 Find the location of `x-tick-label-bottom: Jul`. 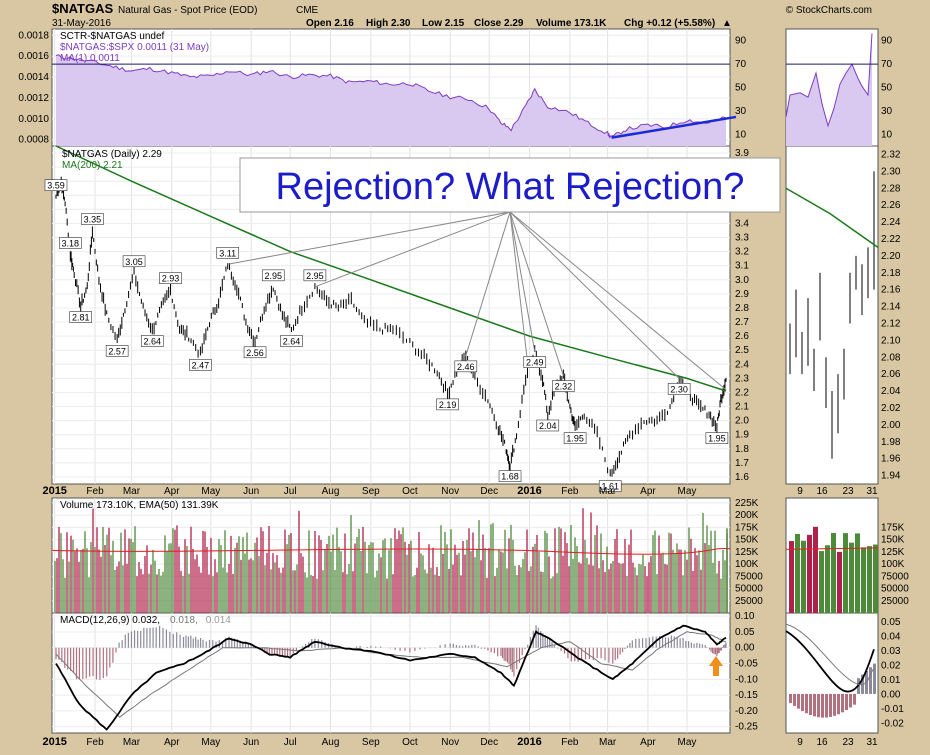

x-tick-label-bottom: Jul is located at coordinates (290, 742).